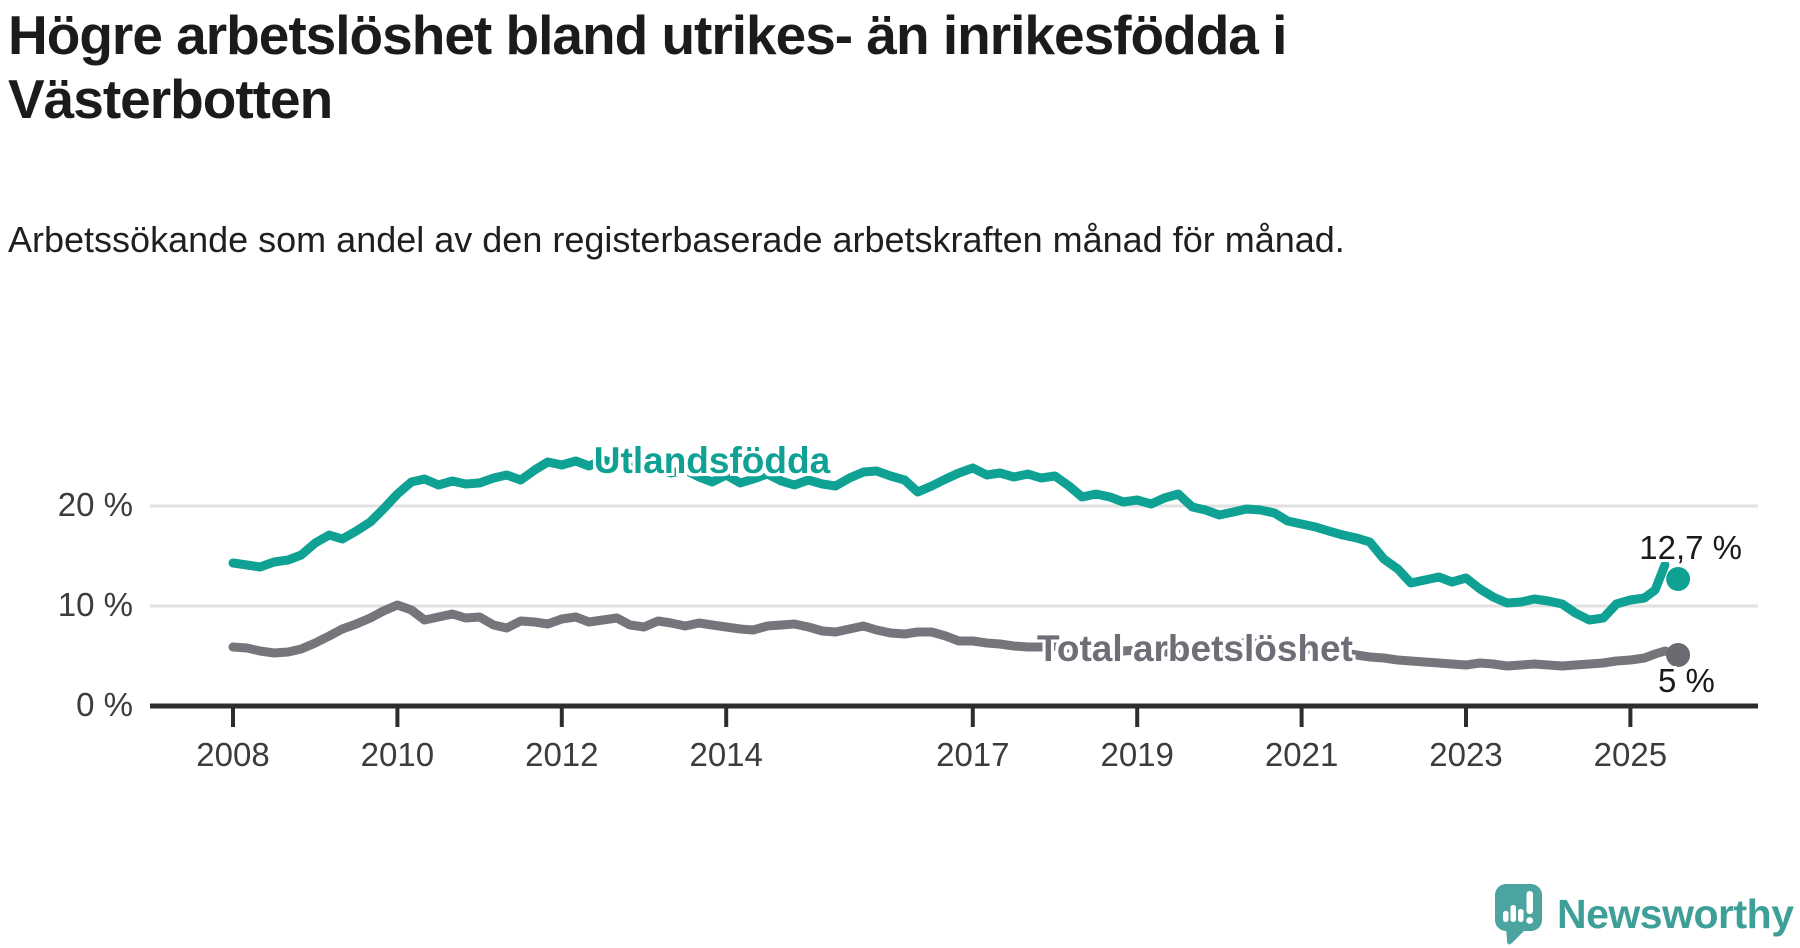 This screenshot has width=1800, height=948. What do you see at coordinates (1675, 913) in the screenshot?
I see `newsworthy-logo-text: Newsworthy` at bounding box center [1675, 913].